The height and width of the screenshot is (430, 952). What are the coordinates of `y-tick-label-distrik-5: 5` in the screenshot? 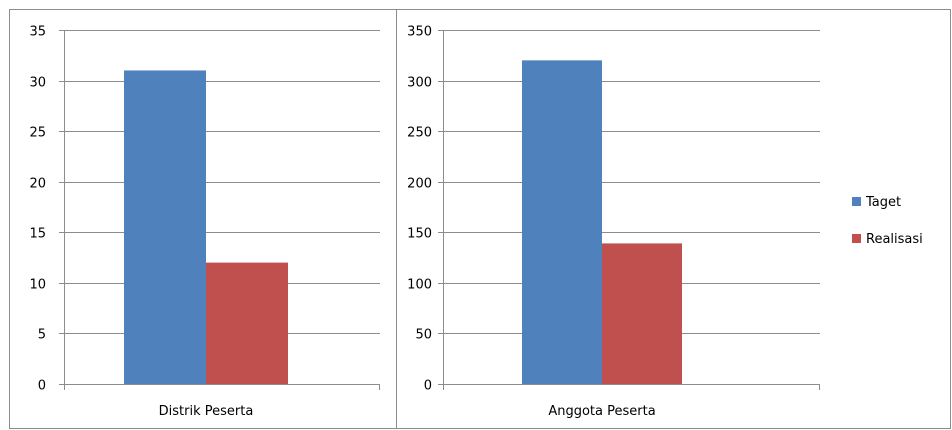 It's located at (42, 335).